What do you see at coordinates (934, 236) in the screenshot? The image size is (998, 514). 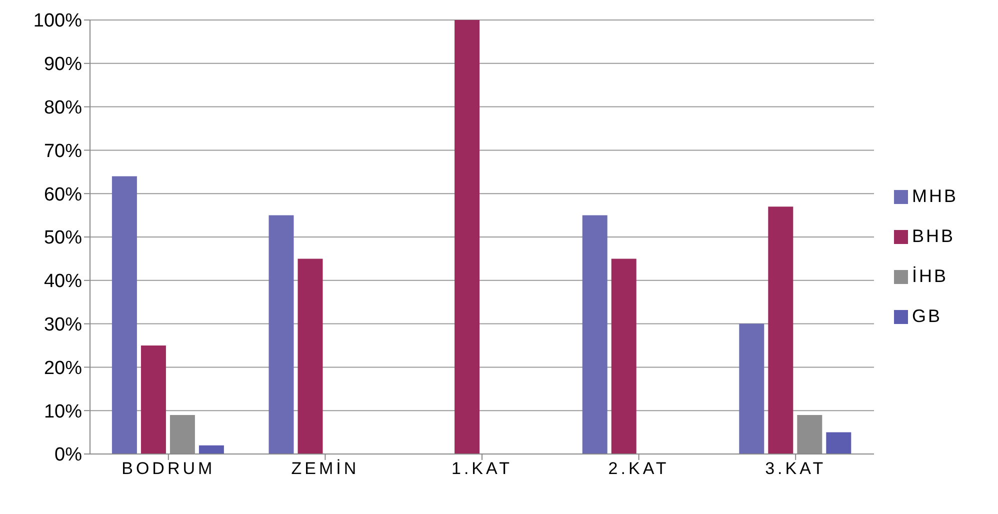 I see `legend-label: BHB` at bounding box center [934, 236].